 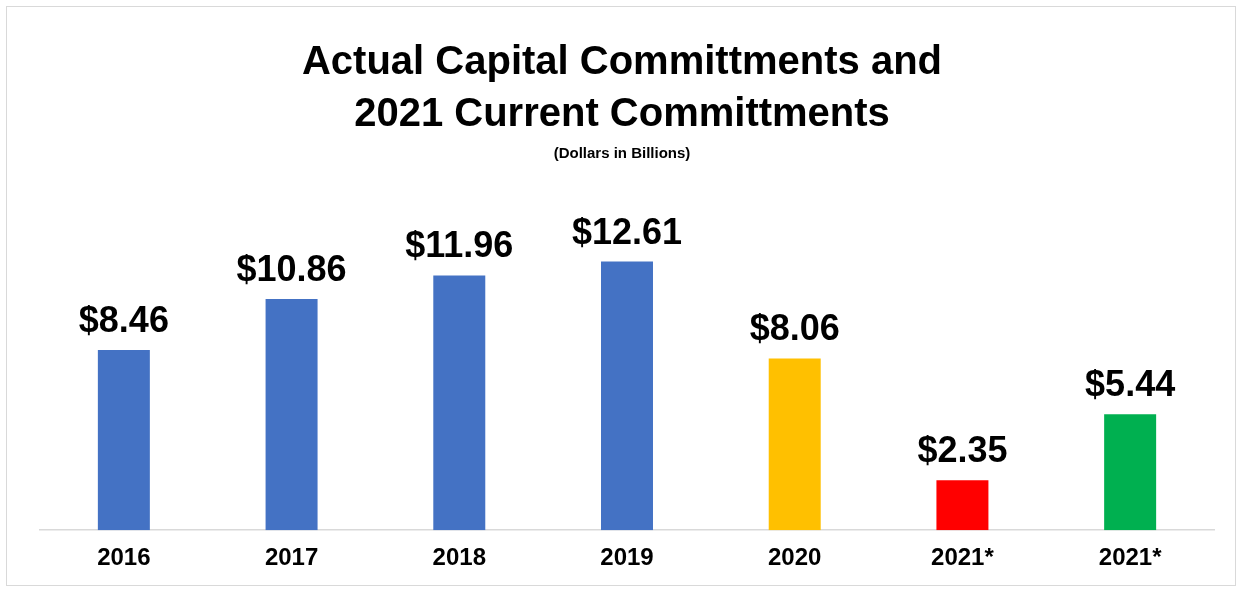 What do you see at coordinates (123, 319) in the screenshot?
I see `data-label: $8.46` at bounding box center [123, 319].